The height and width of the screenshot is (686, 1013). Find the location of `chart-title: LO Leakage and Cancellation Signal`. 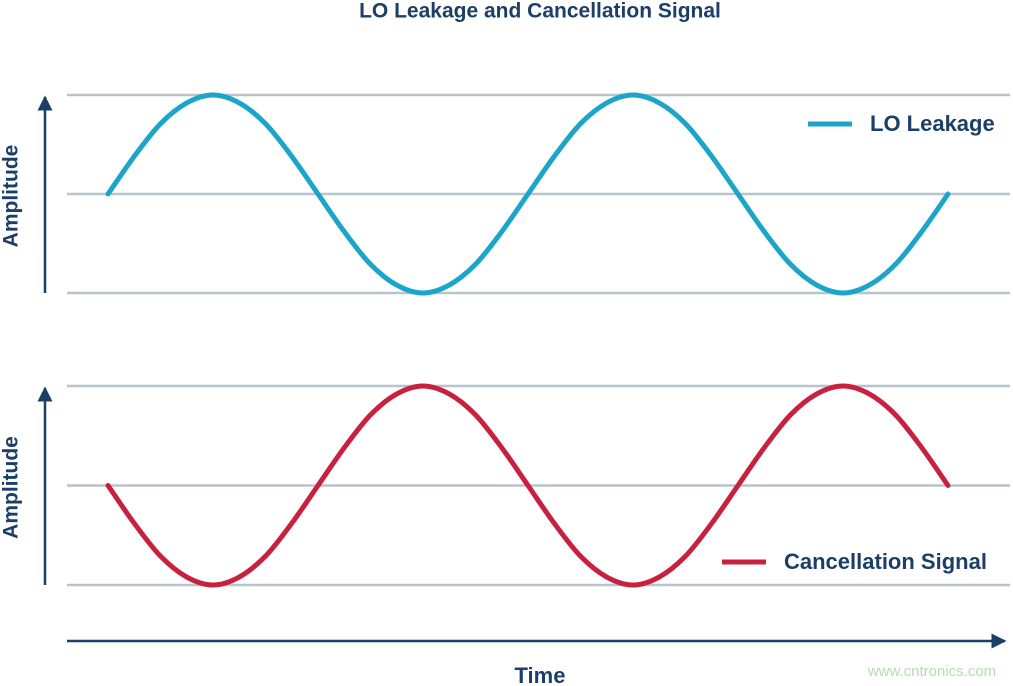

chart-title: LO Leakage and Cancellation Signal is located at coordinates (540, 11).